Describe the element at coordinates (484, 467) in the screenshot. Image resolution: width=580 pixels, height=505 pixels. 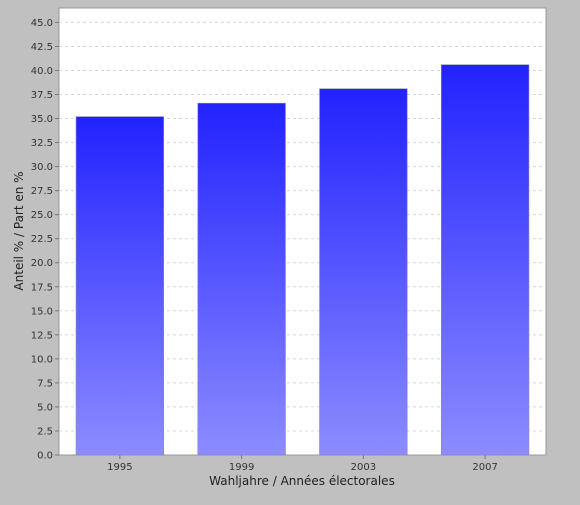
I see `x-tick-label: 2007` at that location.